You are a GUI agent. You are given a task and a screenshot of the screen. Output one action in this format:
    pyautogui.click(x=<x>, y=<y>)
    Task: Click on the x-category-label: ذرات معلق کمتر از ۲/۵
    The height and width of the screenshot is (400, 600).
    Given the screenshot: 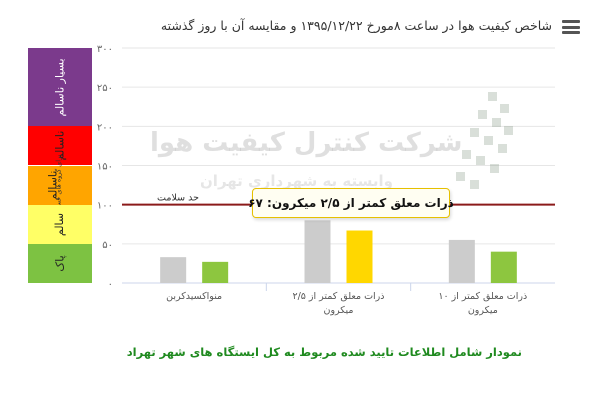 What is the action you would take?
    pyautogui.click(x=339, y=296)
    